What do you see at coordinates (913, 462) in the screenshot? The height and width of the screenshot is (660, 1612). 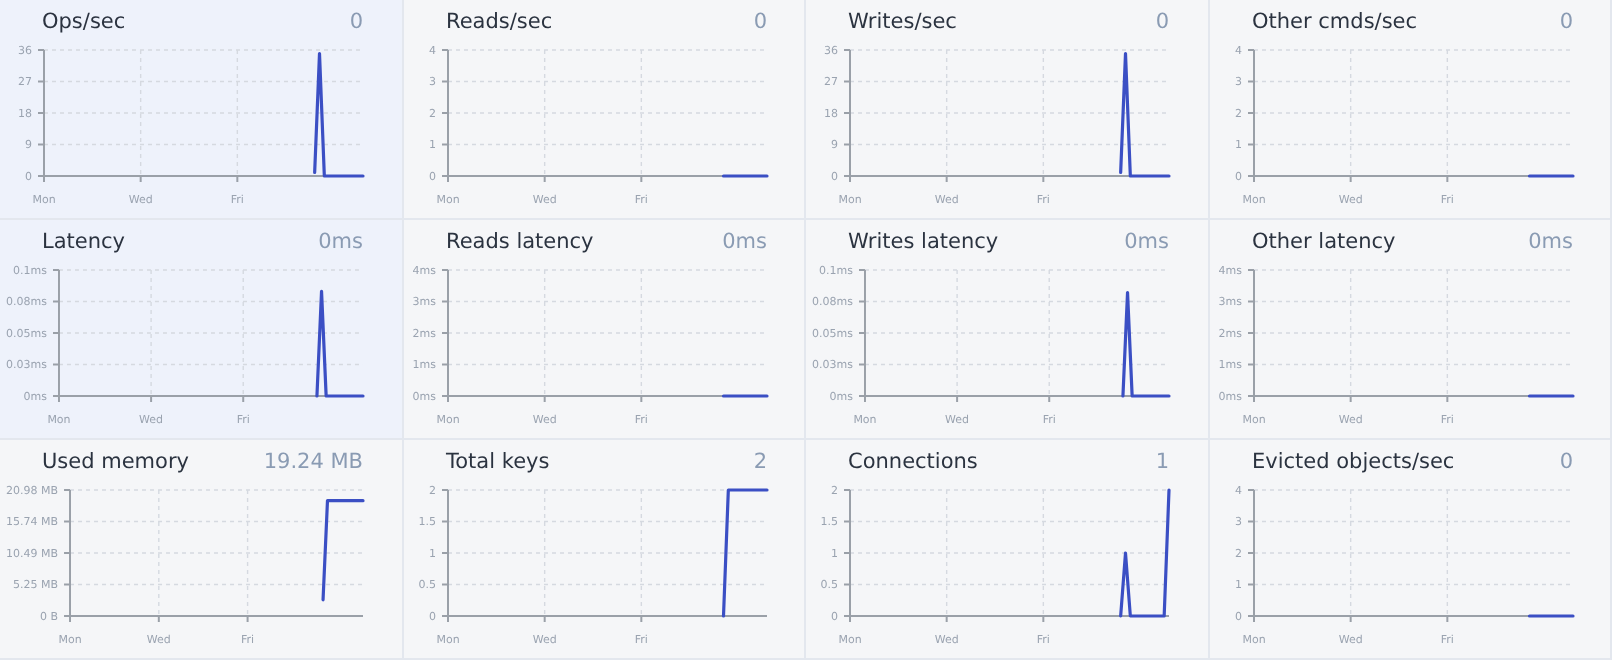 I see `chart-title: Connections` at bounding box center [913, 462].